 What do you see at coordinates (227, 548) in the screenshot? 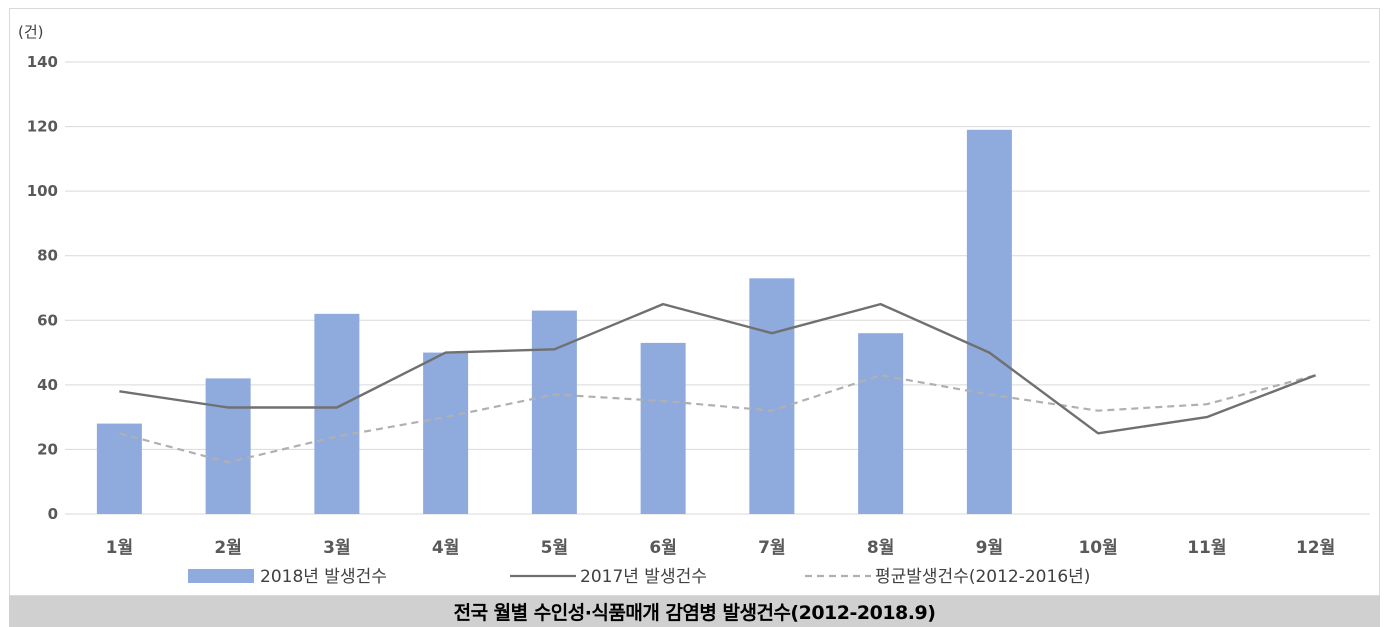
I see `x-tick-label: 2월` at bounding box center [227, 548].